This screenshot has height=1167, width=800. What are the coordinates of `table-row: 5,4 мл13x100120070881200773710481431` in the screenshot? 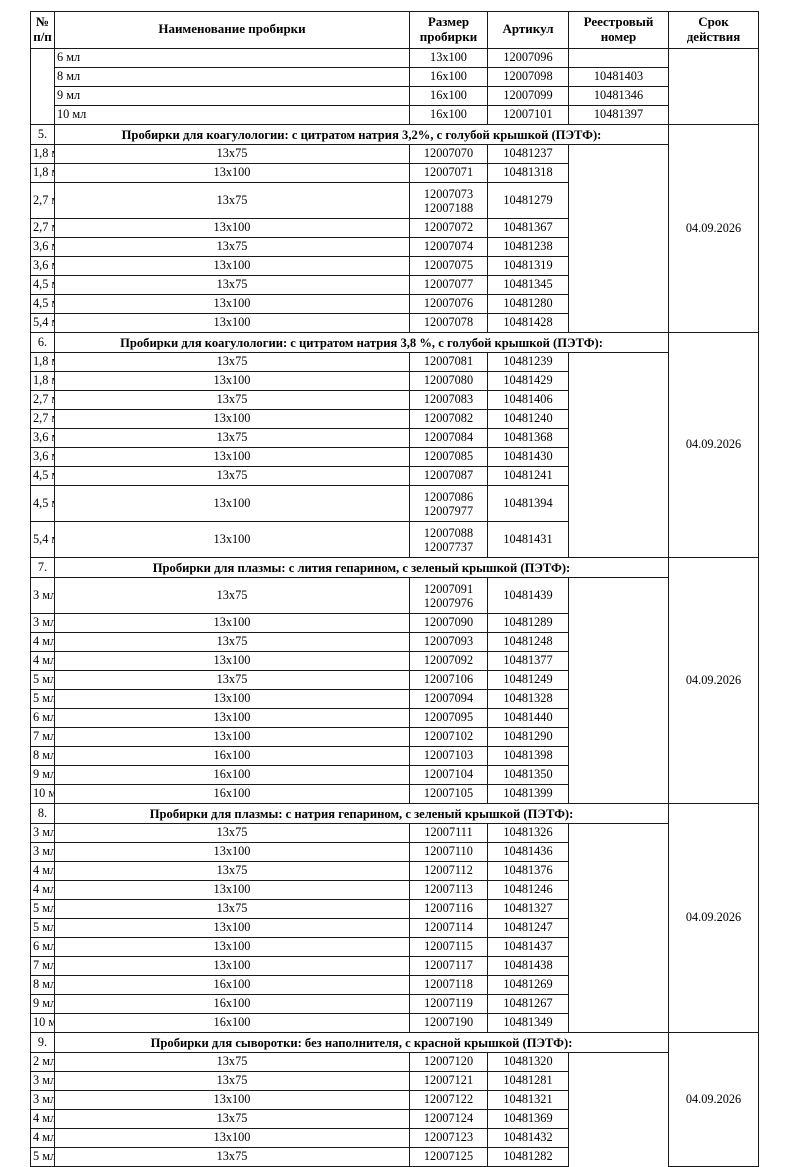 It's located at (394, 540).